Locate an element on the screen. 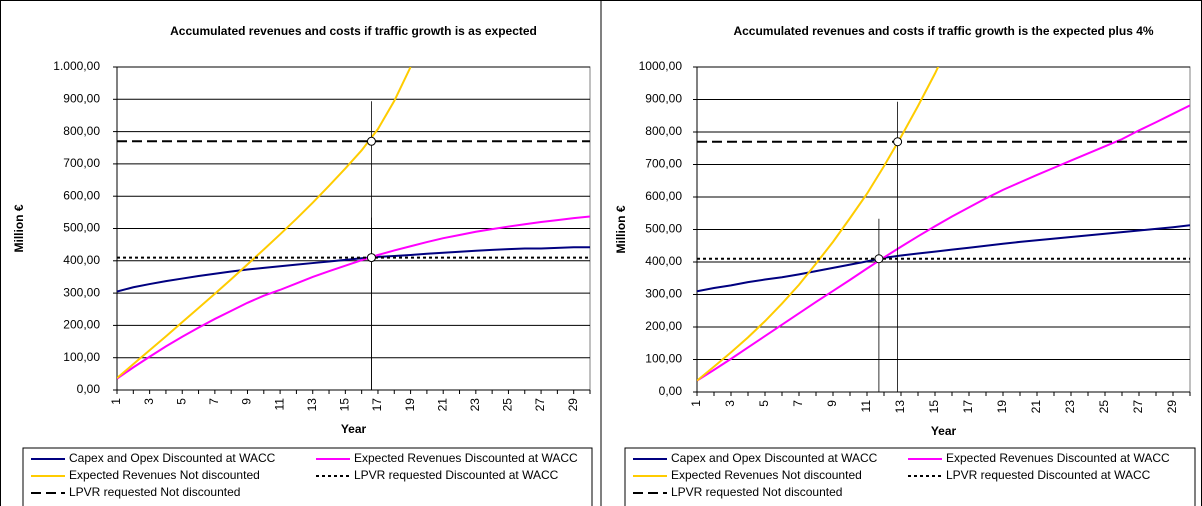 The height and width of the screenshot is (506, 1202). legend-box is located at coordinates (307, 476).